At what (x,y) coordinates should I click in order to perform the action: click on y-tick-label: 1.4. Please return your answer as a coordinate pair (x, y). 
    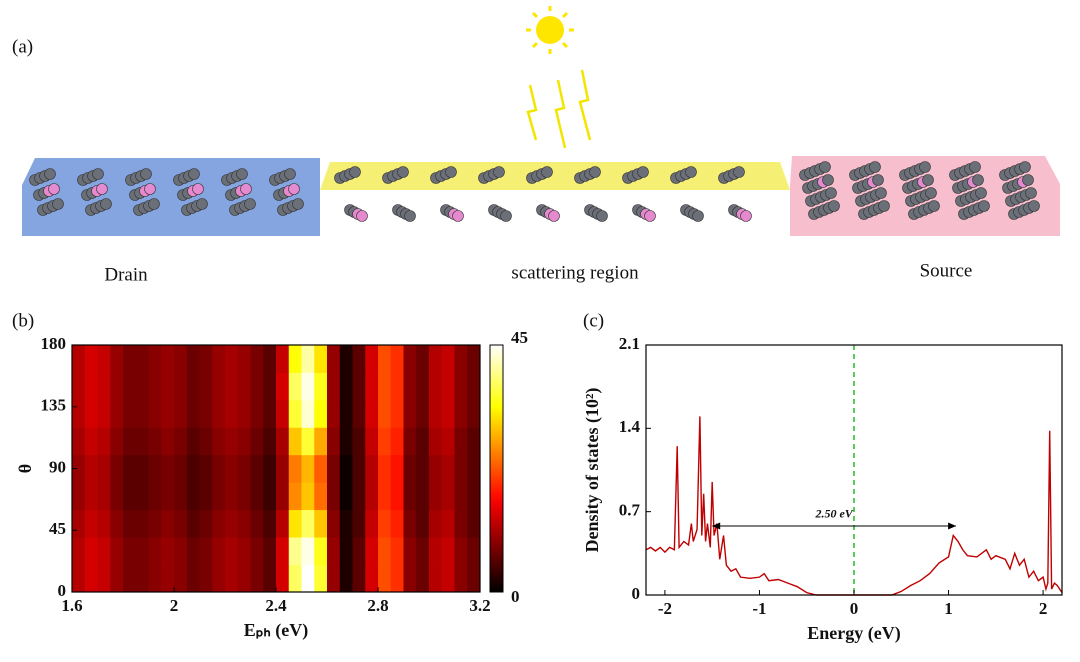
    Looking at the image, I should click on (630, 426).